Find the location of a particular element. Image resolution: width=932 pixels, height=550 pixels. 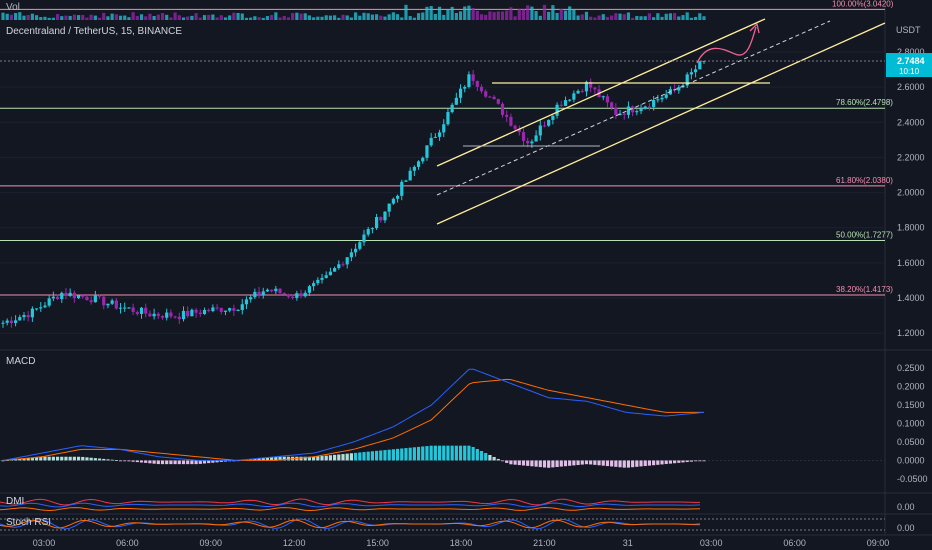

macd-tick-label: 0.0000 is located at coordinates (911, 460).